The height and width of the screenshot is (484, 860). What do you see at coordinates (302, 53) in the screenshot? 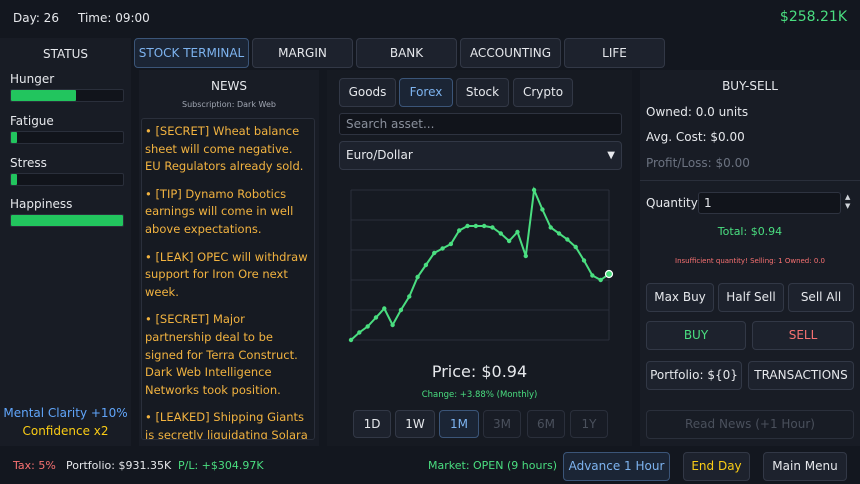
I see `tab-margin: MARGIN` at bounding box center [302, 53].